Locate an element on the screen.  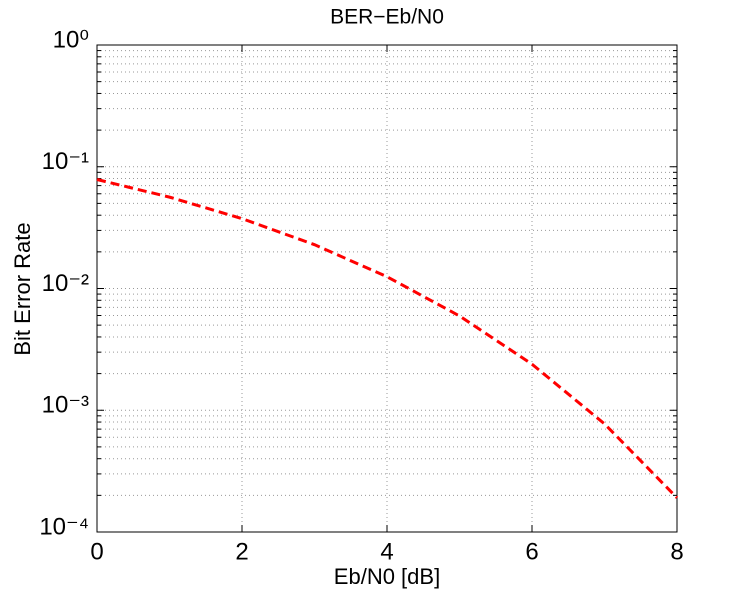
x-tick-label: 8 is located at coordinates (676, 551).